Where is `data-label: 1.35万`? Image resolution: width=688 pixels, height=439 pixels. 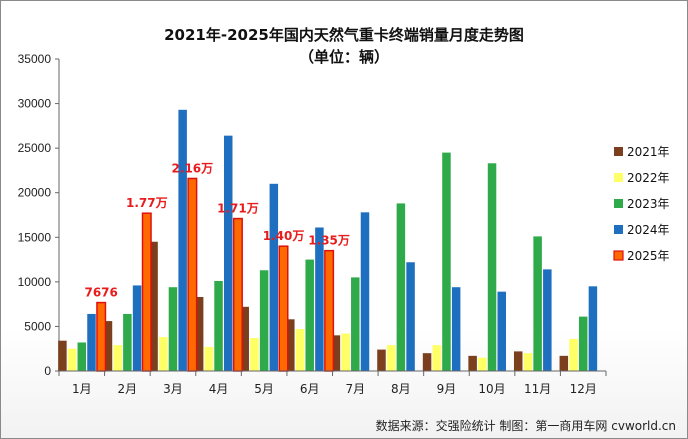 data-label: 1.35万 is located at coordinates (329, 241).